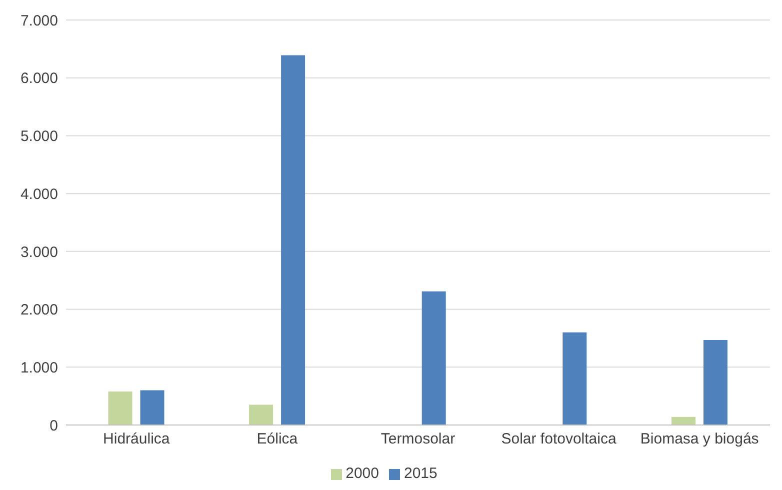  What do you see at coordinates (136, 439) in the screenshot?
I see `x-tick-label: Hidráulica` at bounding box center [136, 439].